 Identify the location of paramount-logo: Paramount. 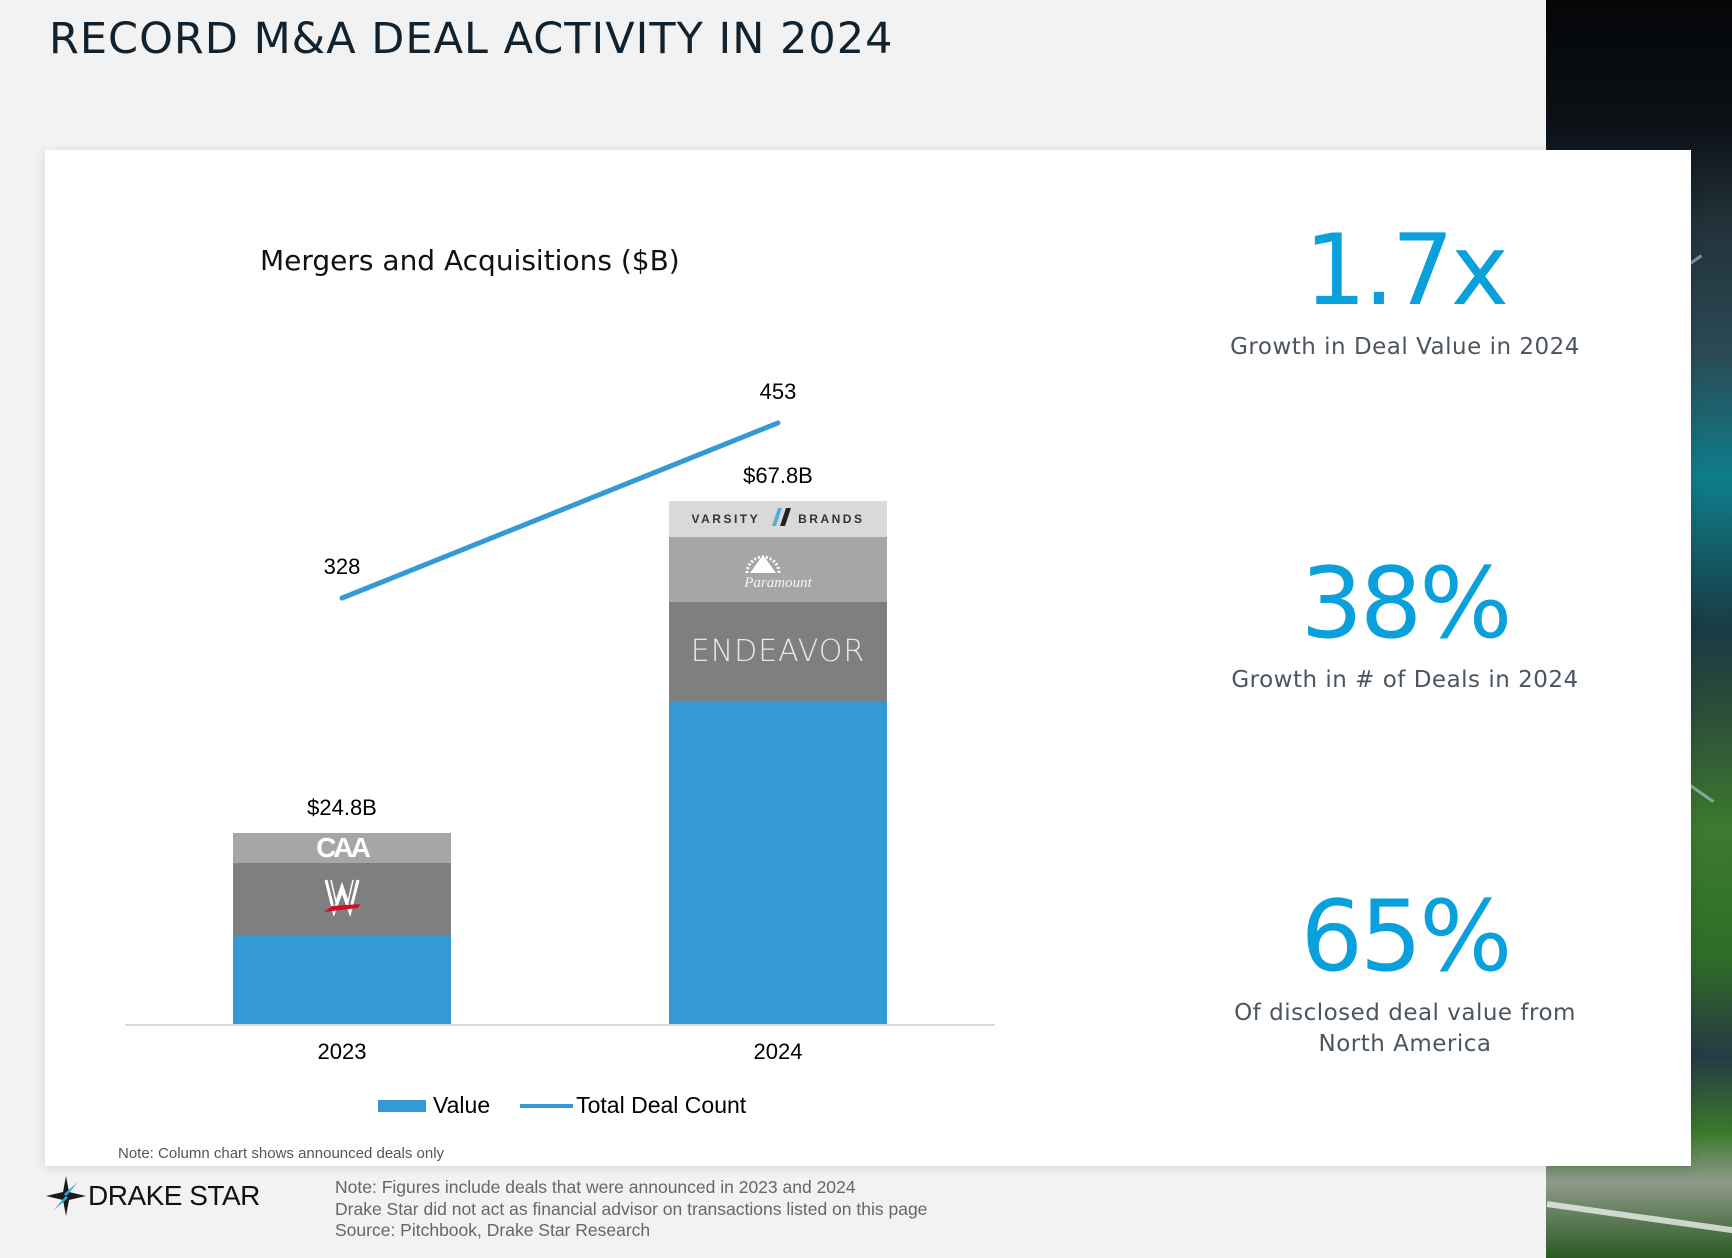
(778, 569).